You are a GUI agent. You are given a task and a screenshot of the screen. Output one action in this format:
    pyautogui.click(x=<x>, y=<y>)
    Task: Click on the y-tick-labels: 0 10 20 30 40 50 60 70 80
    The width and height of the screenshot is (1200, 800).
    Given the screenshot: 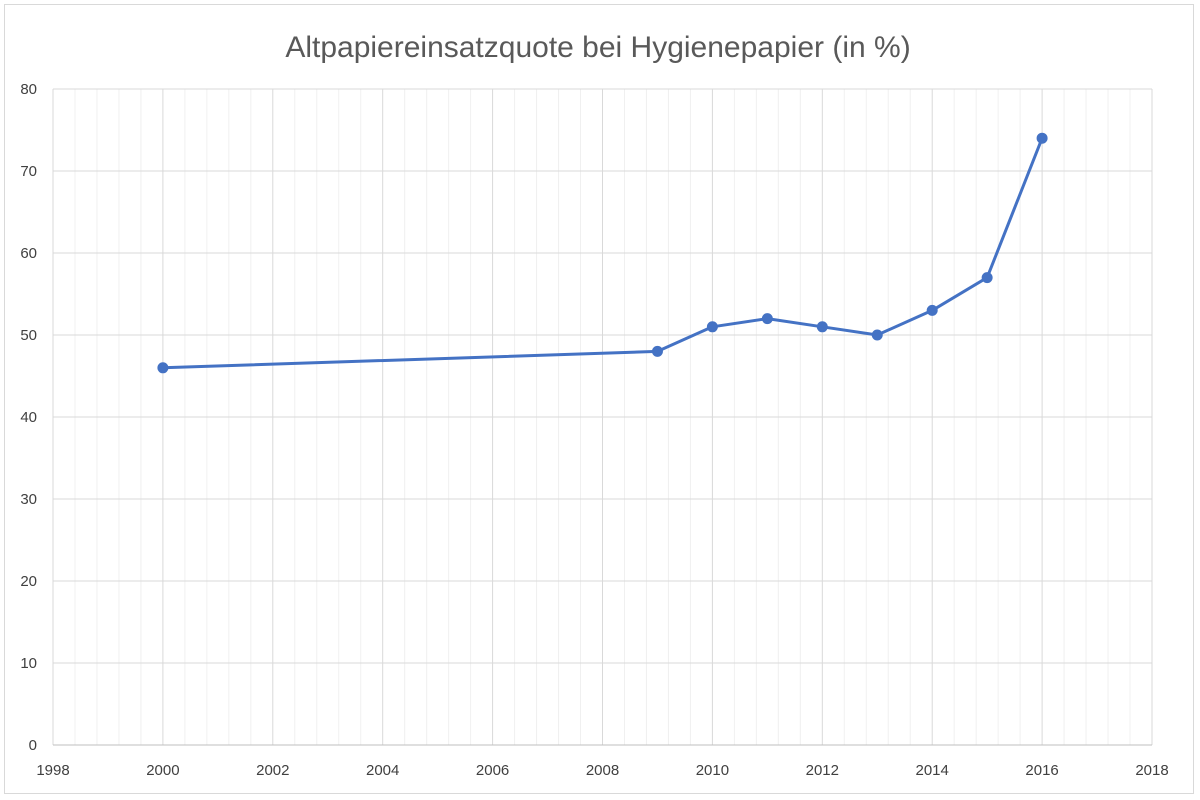 What is the action you would take?
    pyautogui.click(x=28, y=417)
    